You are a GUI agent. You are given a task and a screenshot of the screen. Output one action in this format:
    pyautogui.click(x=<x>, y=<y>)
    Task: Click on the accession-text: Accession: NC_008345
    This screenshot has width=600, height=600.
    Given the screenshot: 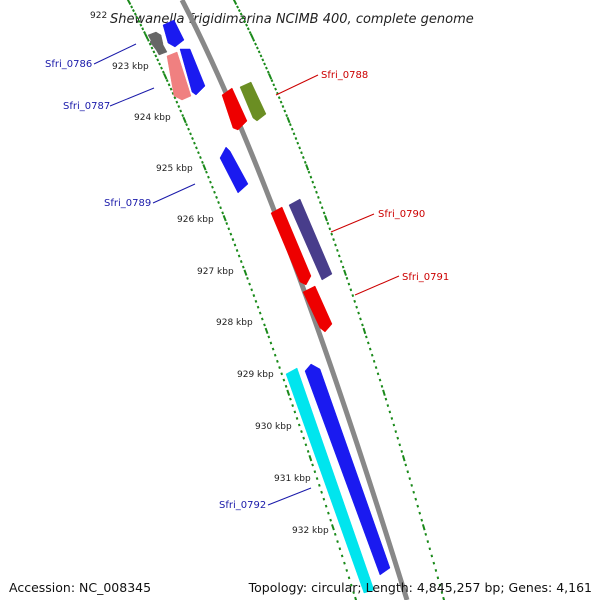 What is the action you would take?
    pyautogui.click(x=80, y=587)
    